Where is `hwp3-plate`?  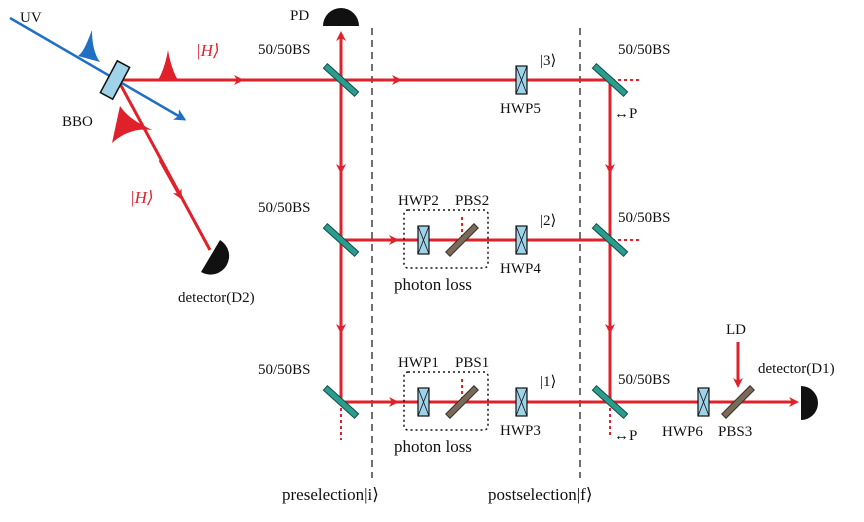
hwp3-plate is located at coordinates (521, 402).